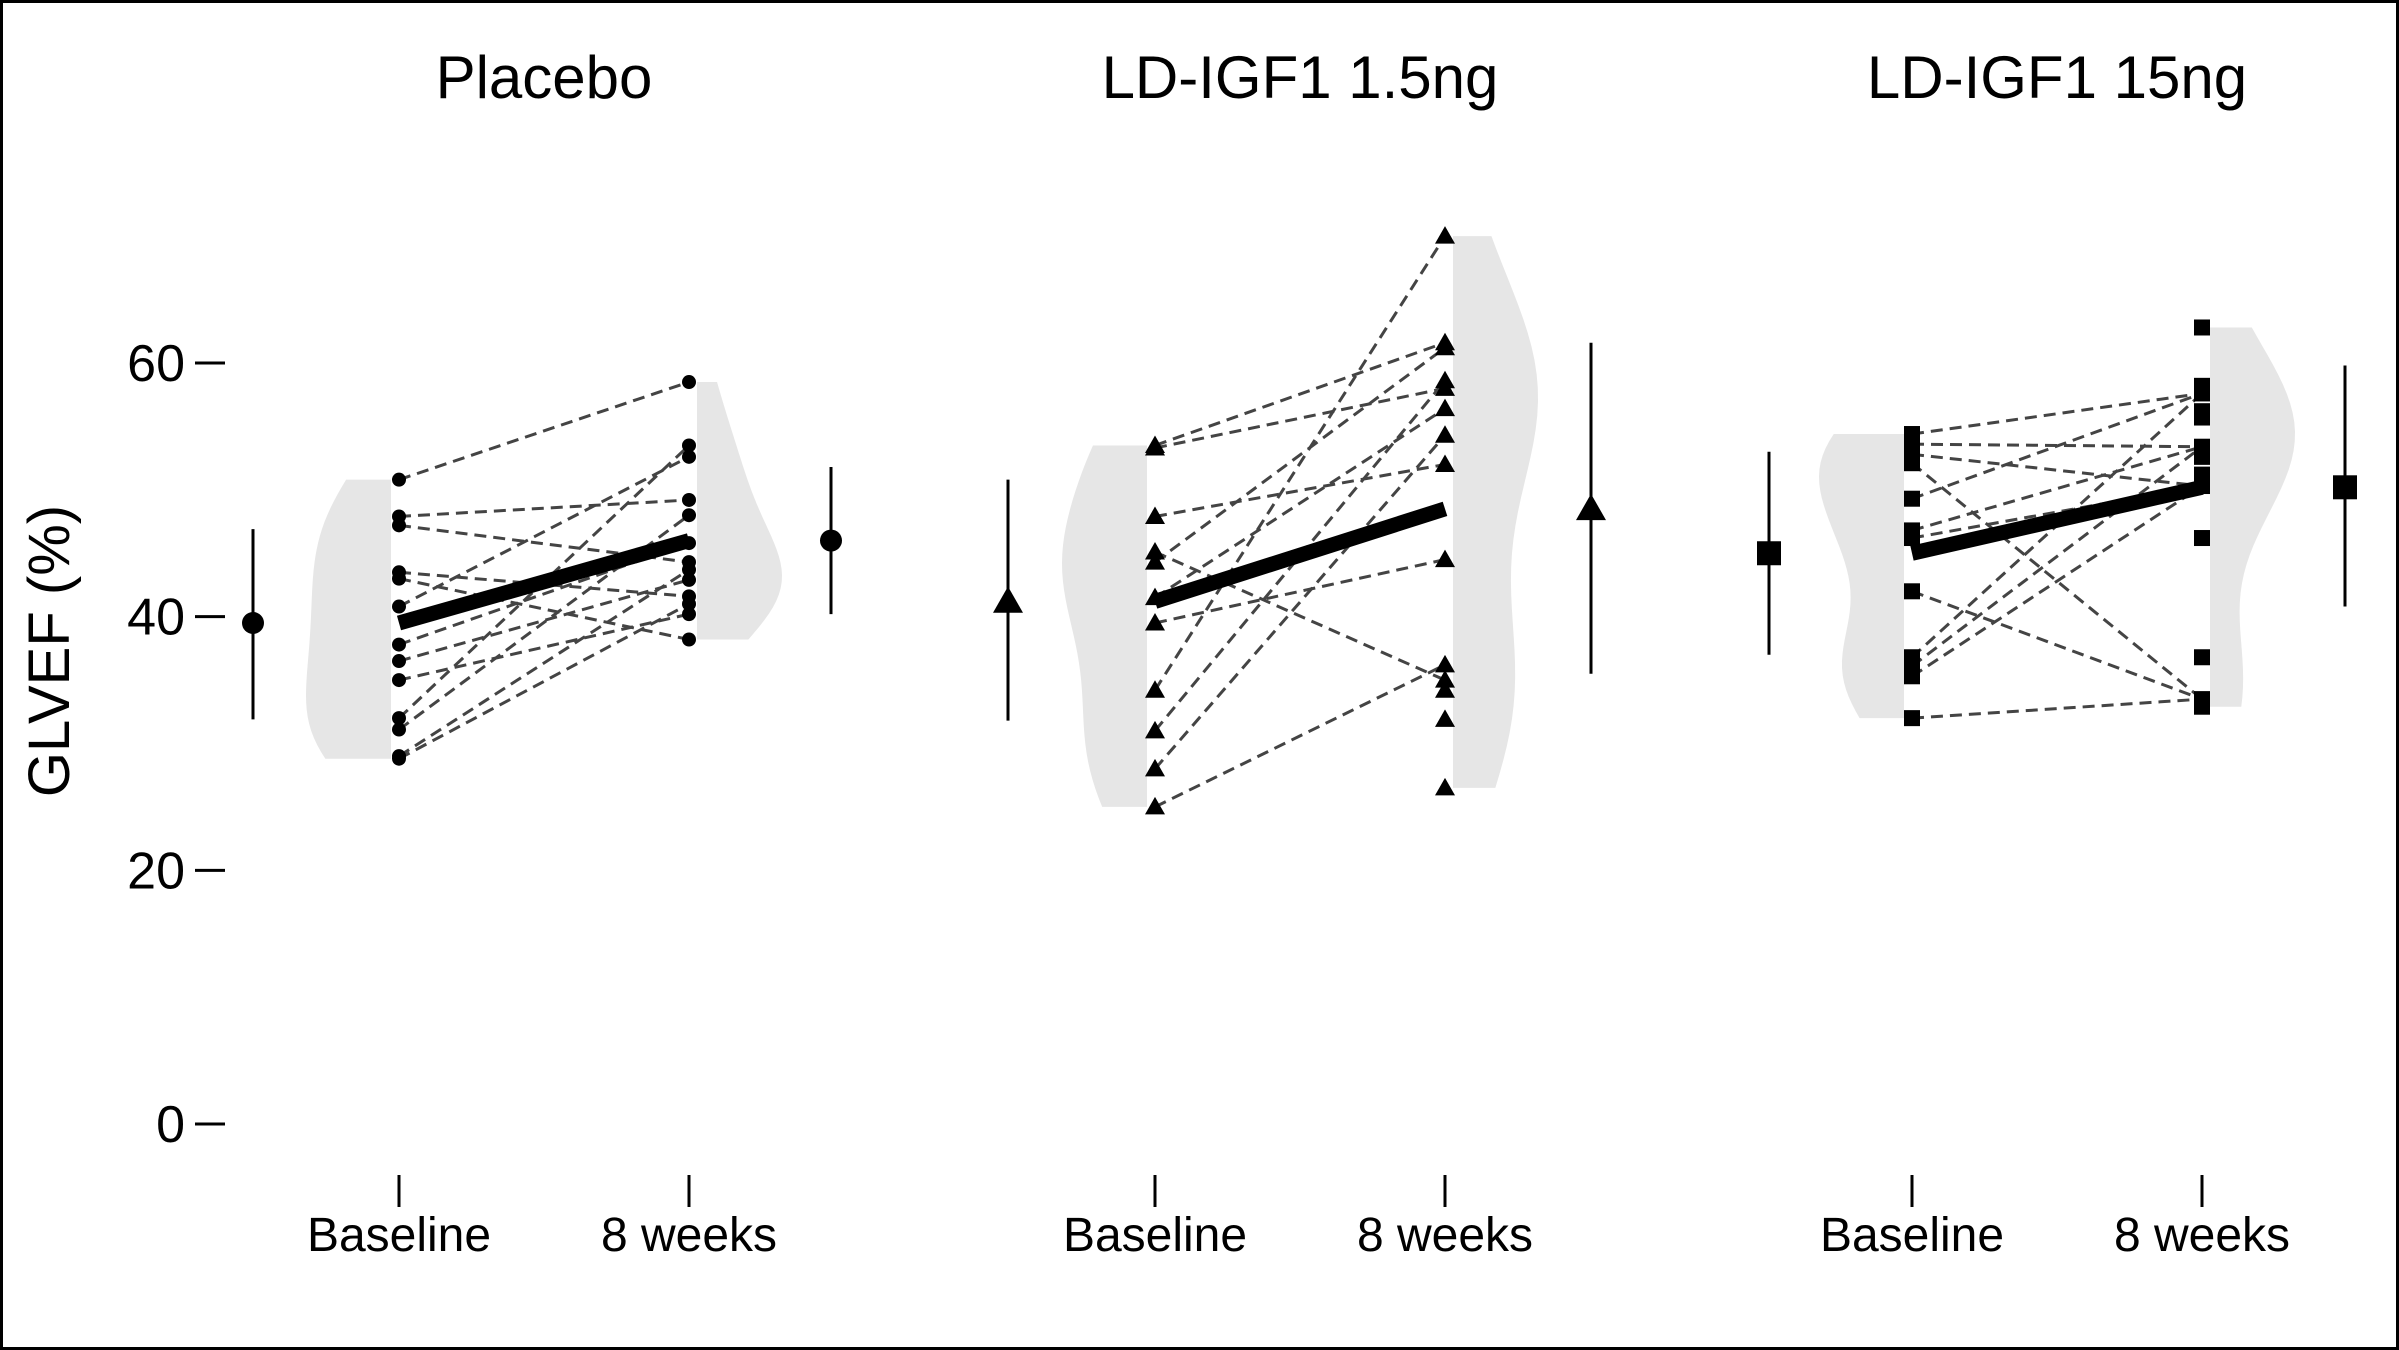  I want to click on y-tick-label: 60, so click(156, 364).